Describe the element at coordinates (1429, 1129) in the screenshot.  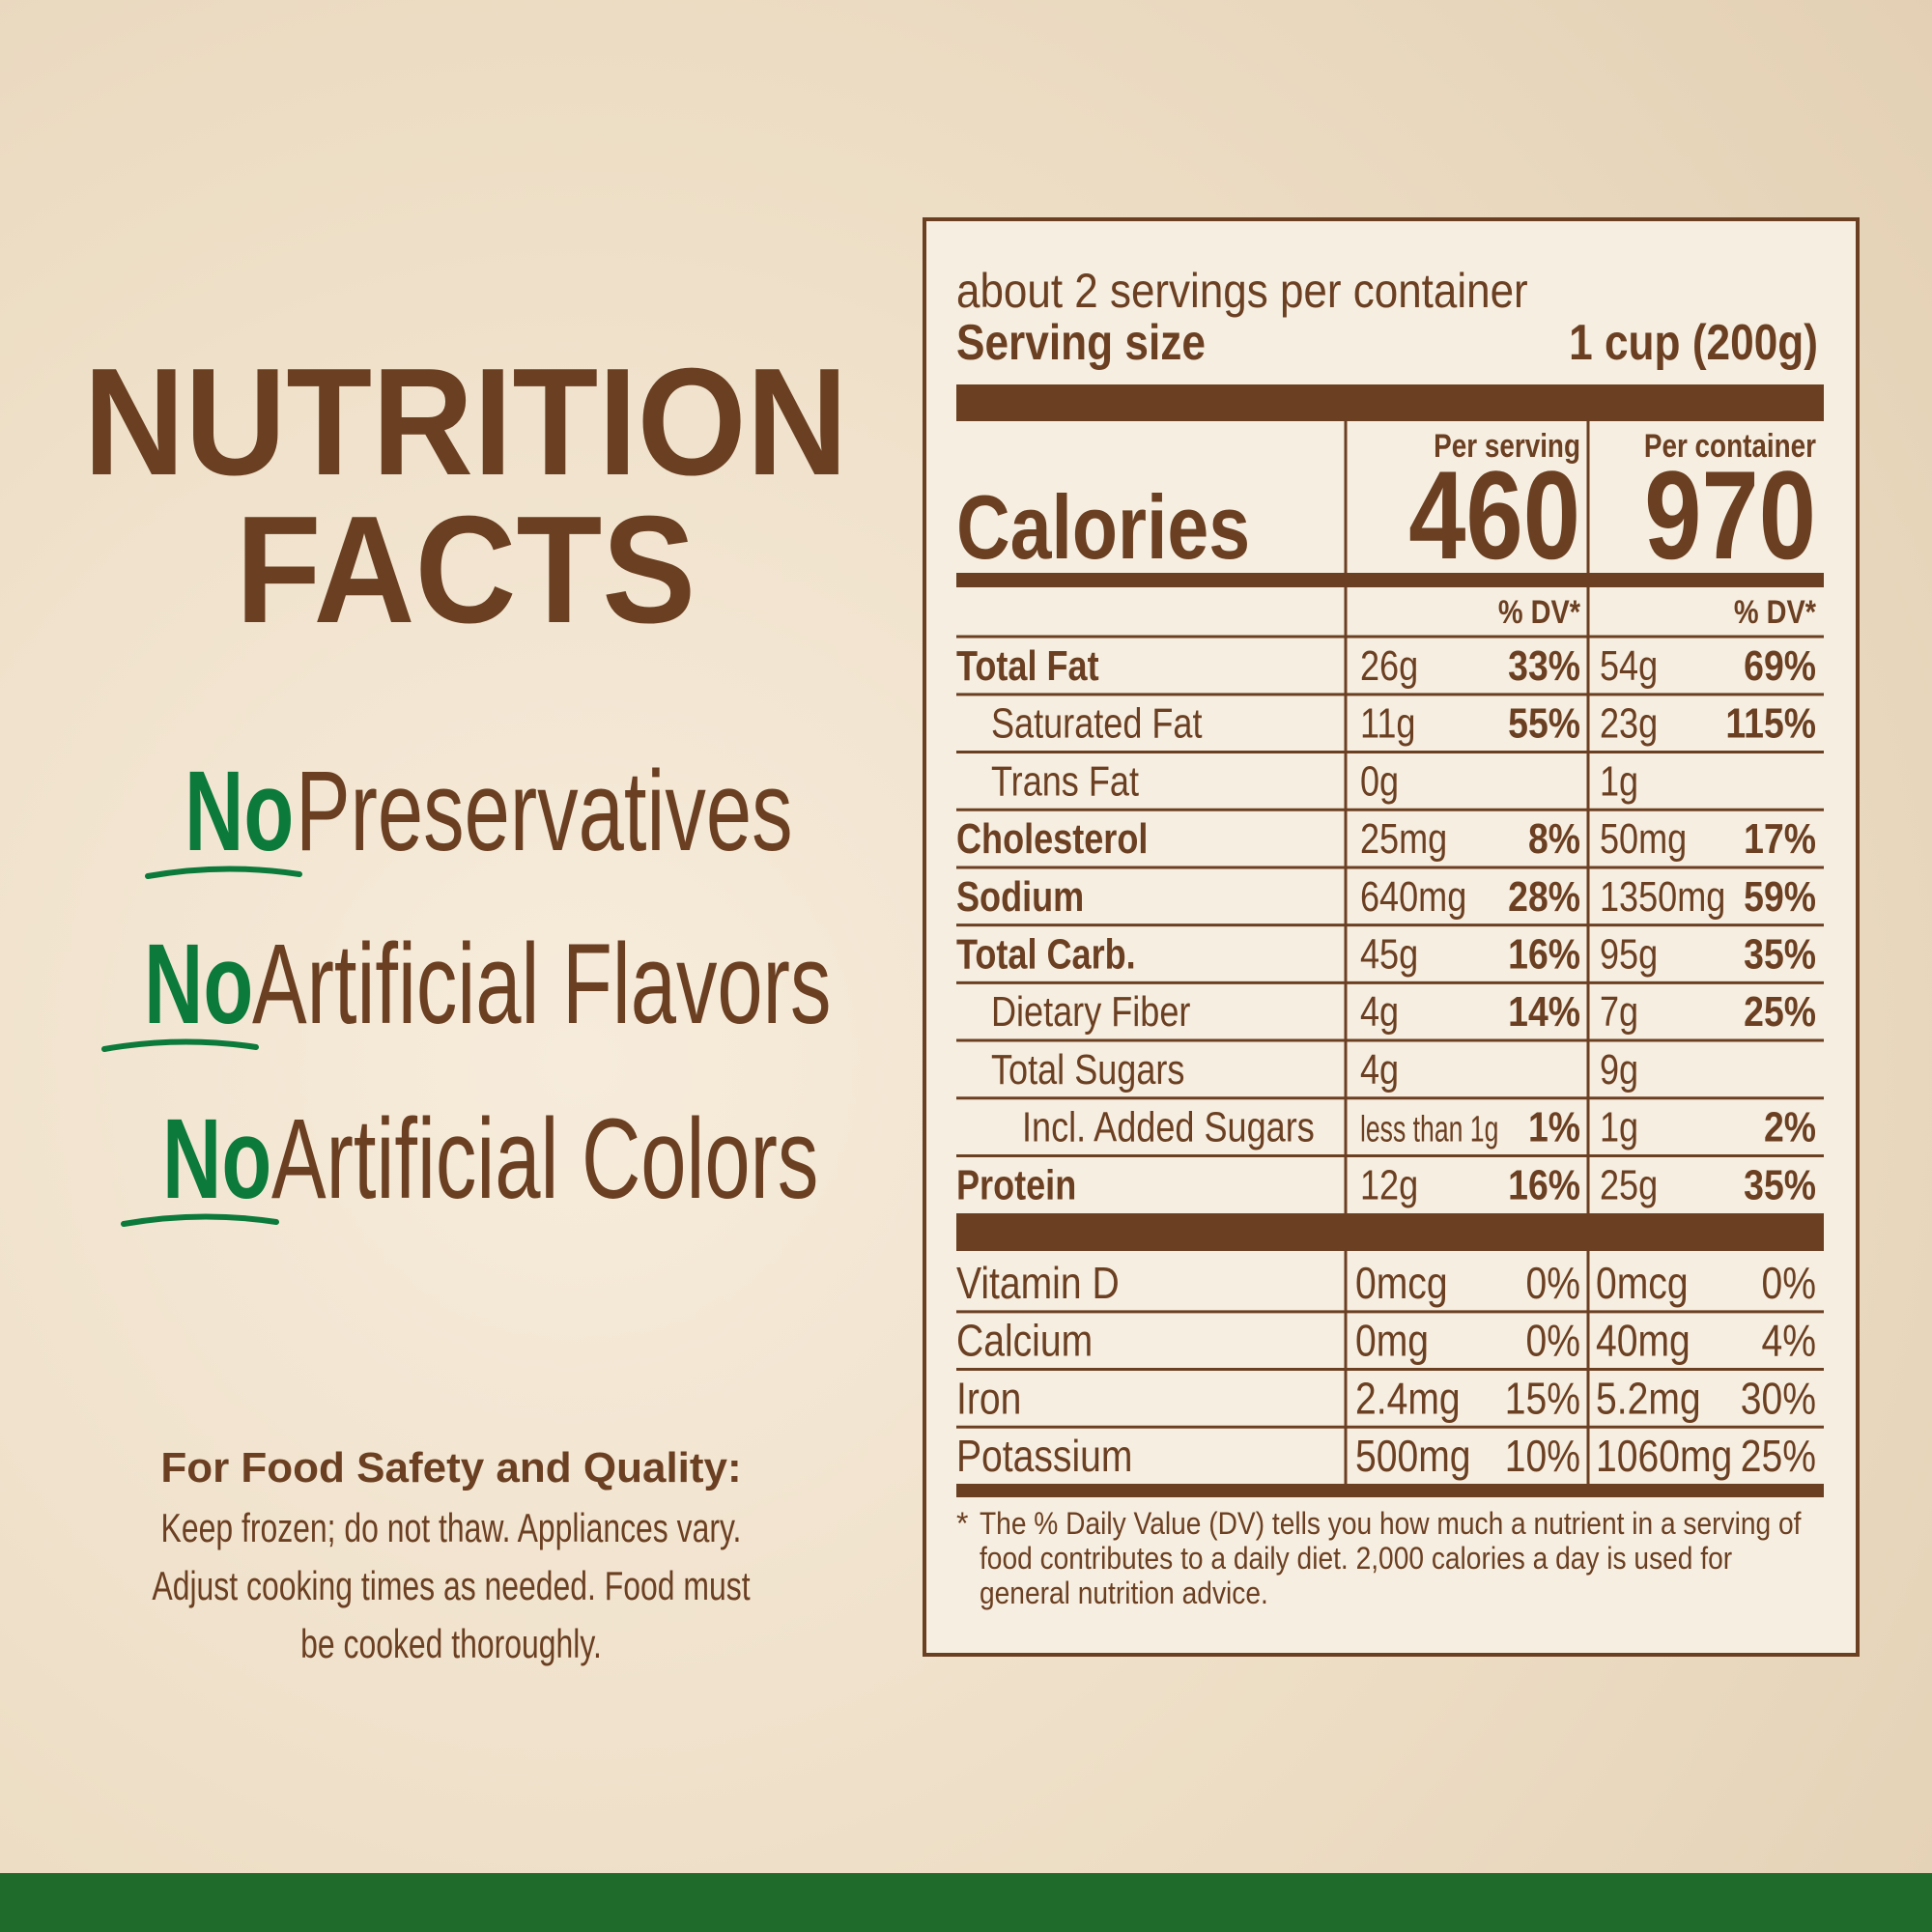
I see `amount: less than 1g` at that location.